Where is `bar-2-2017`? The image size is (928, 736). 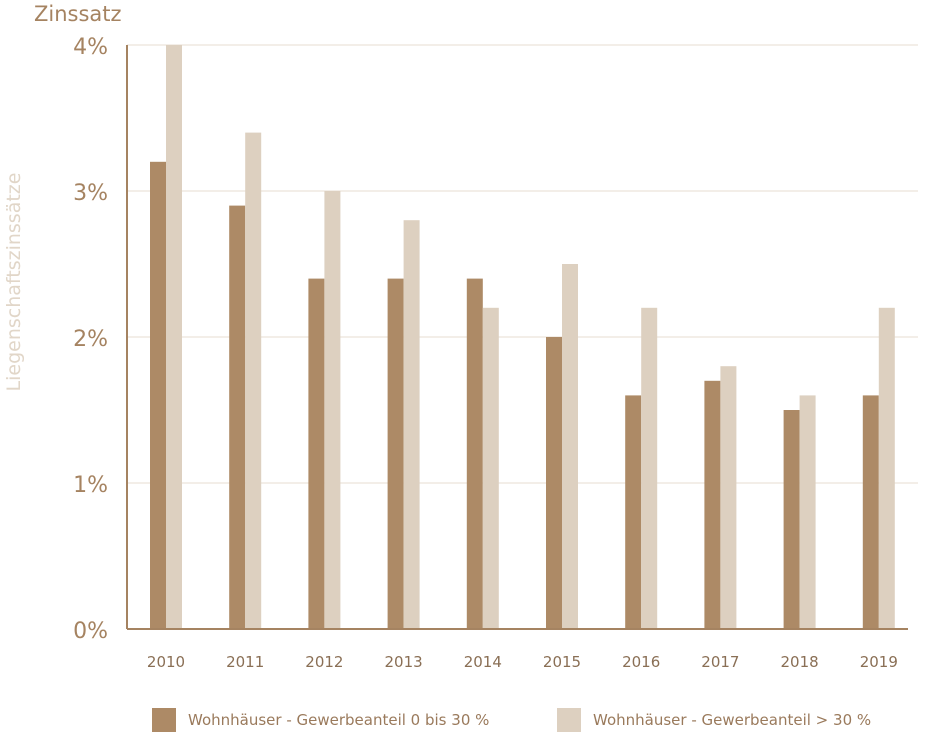
bar-2-2017 is located at coordinates (728, 497).